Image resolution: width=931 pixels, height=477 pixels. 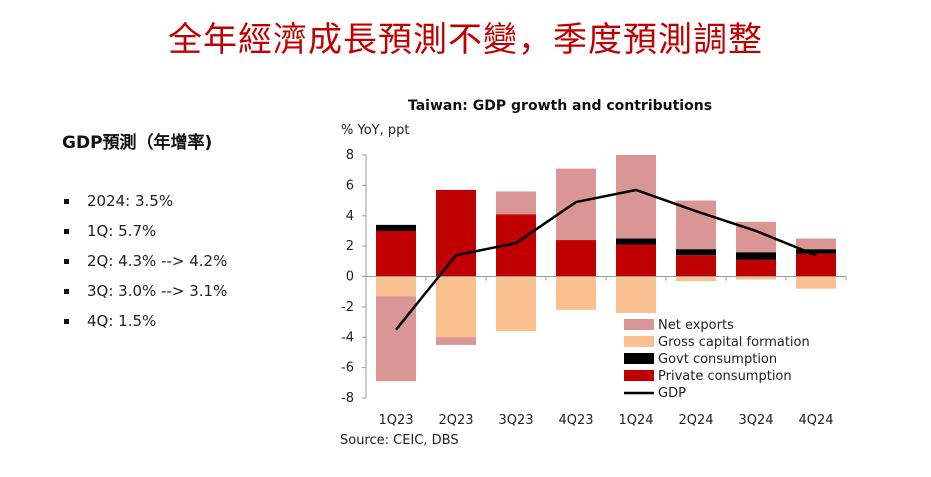 I want to click on y-tick-label: -6, so click(x=347, y=368).